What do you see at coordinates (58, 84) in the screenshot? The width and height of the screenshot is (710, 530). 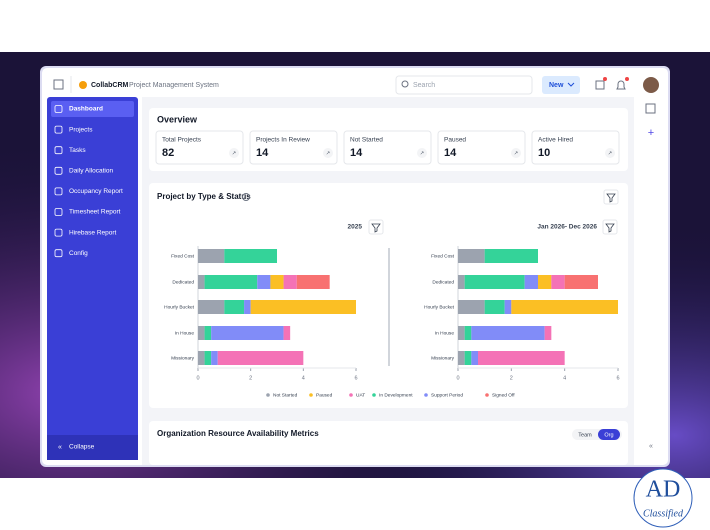 I see `apps-icon` at bounding box center [58, 84].